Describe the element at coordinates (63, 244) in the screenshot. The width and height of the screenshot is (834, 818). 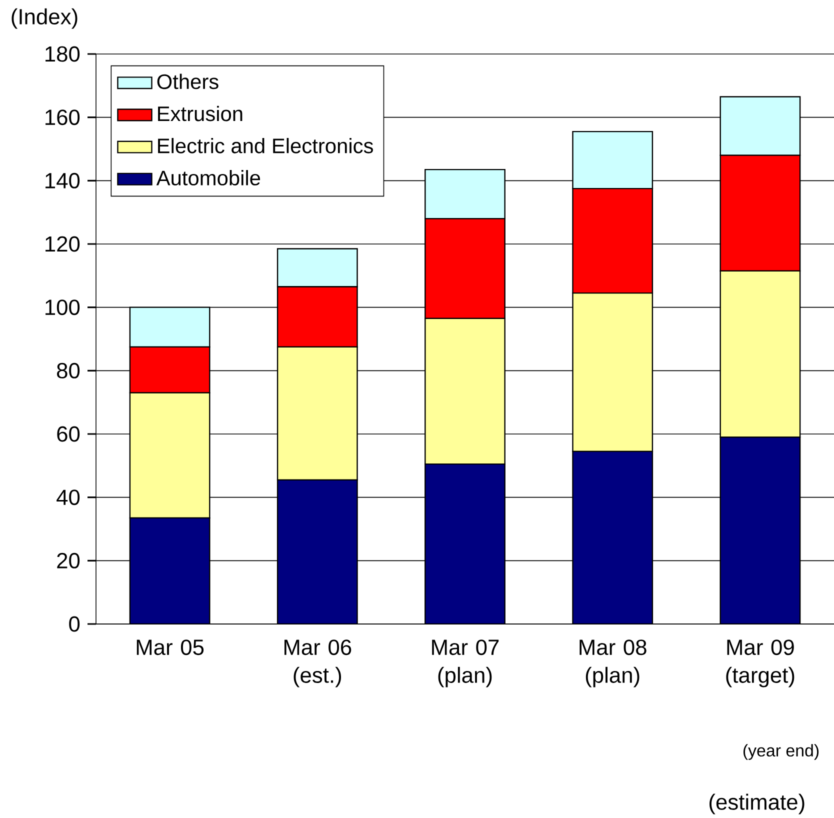
I see `y-tick-label: 120` at that location.